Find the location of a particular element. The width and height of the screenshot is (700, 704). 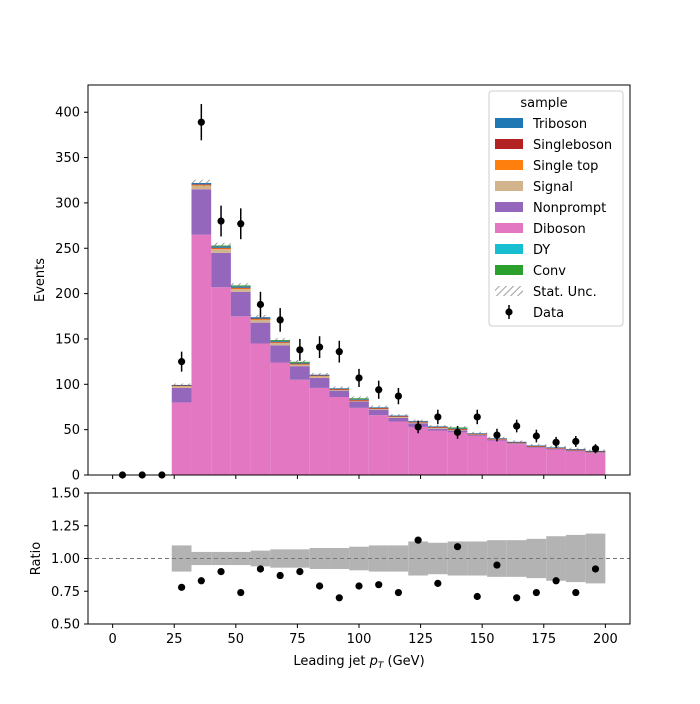

x-tick-label: 150 is located at coordinates (482, 639).